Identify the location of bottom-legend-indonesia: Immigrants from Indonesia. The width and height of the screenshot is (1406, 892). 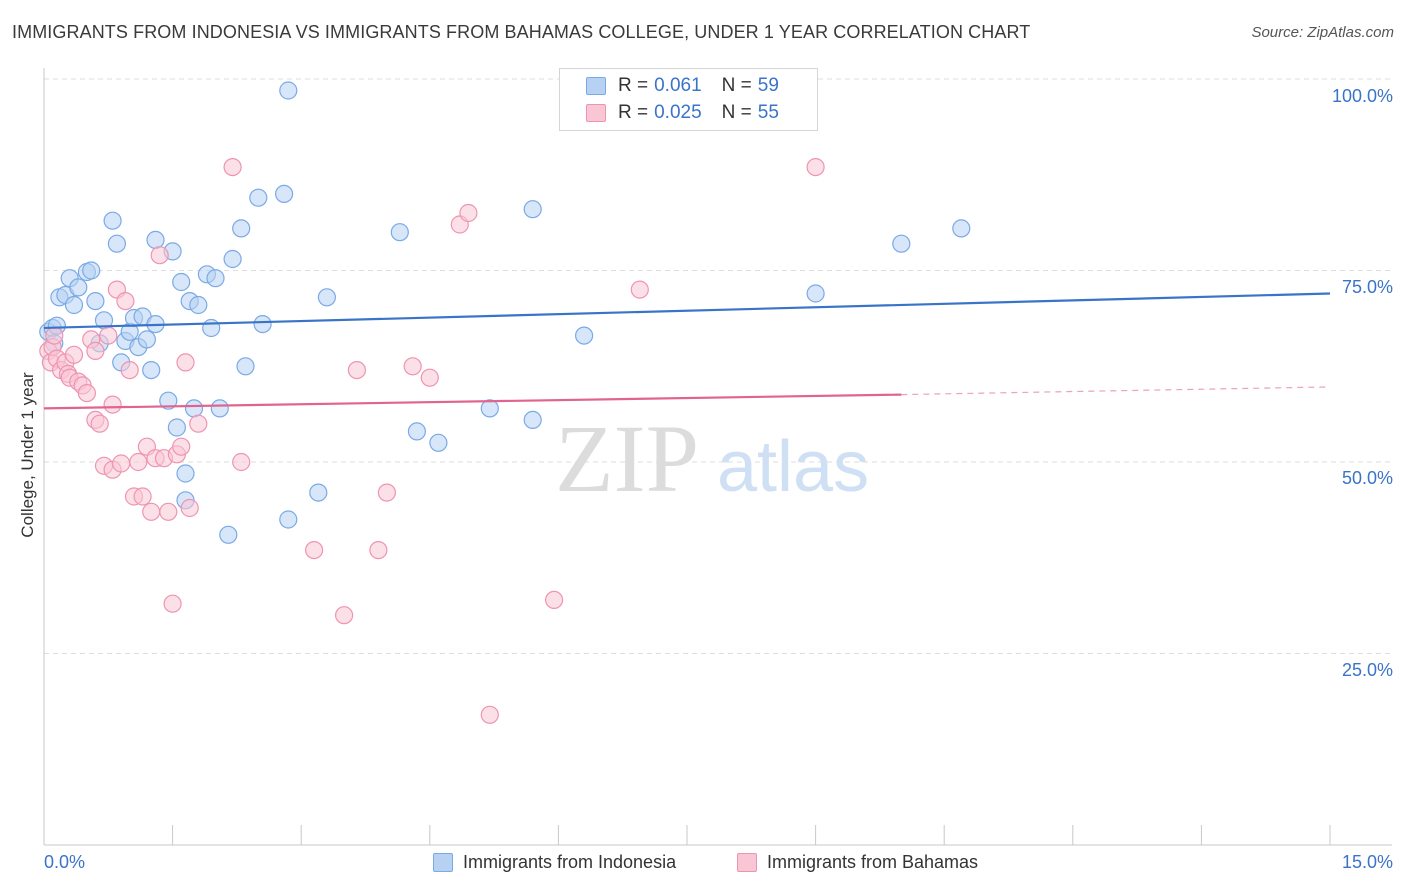
(554, 862).